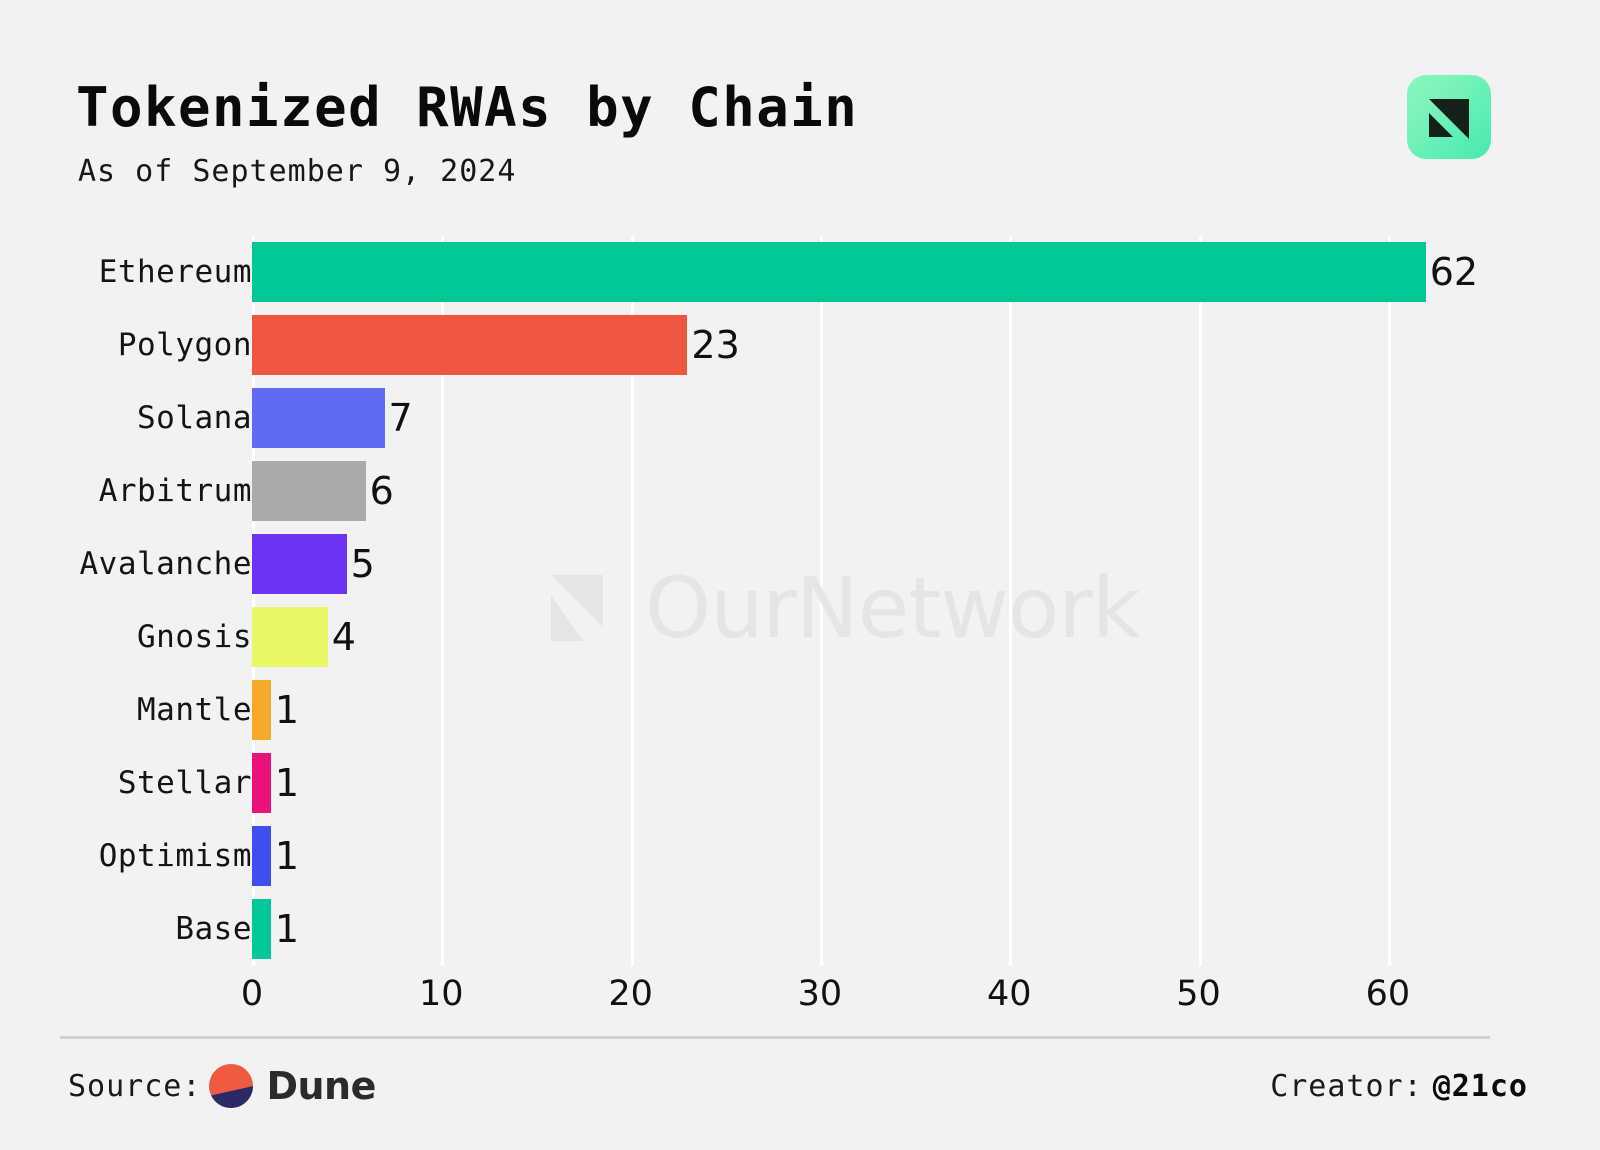  I want to click on source-block: Source: Dune, so click(222, 1086).